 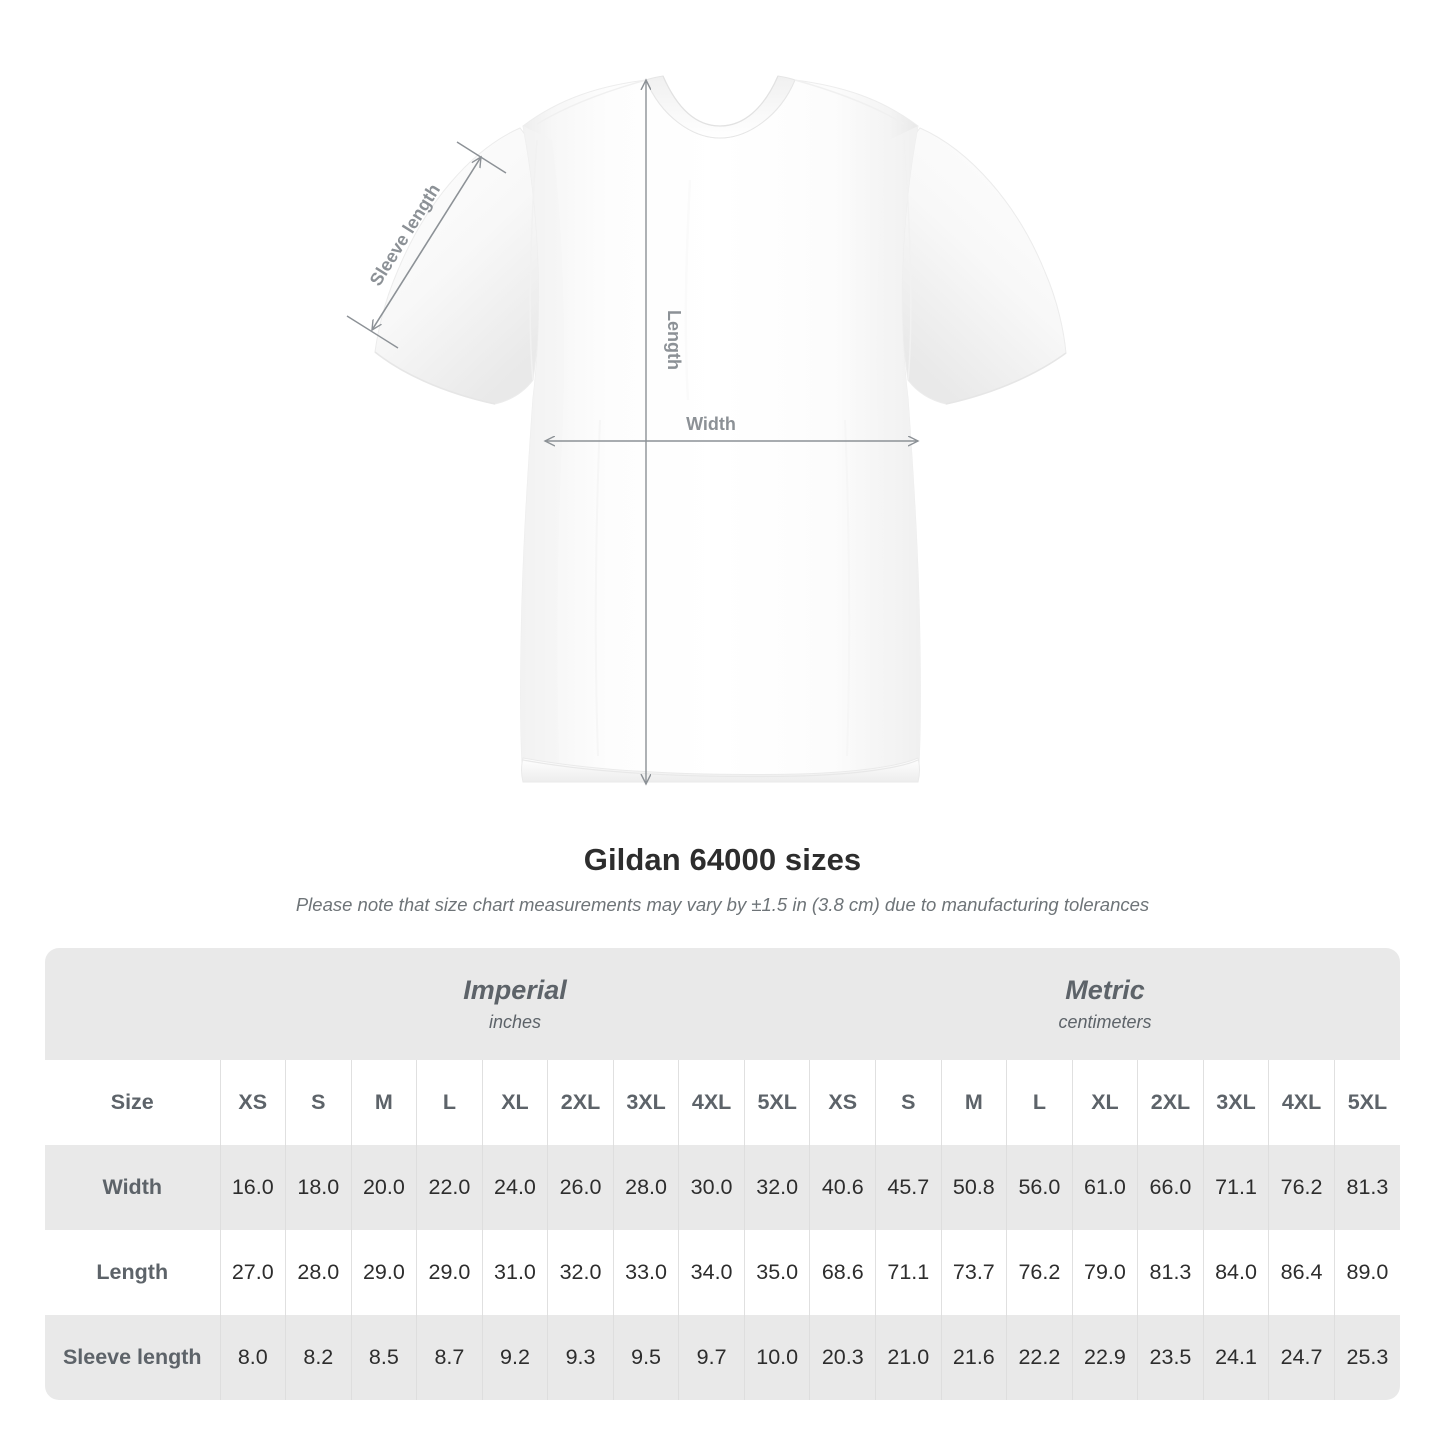 I want to click on size-header-imperial: 4XL, so click(x=711, y=1102).